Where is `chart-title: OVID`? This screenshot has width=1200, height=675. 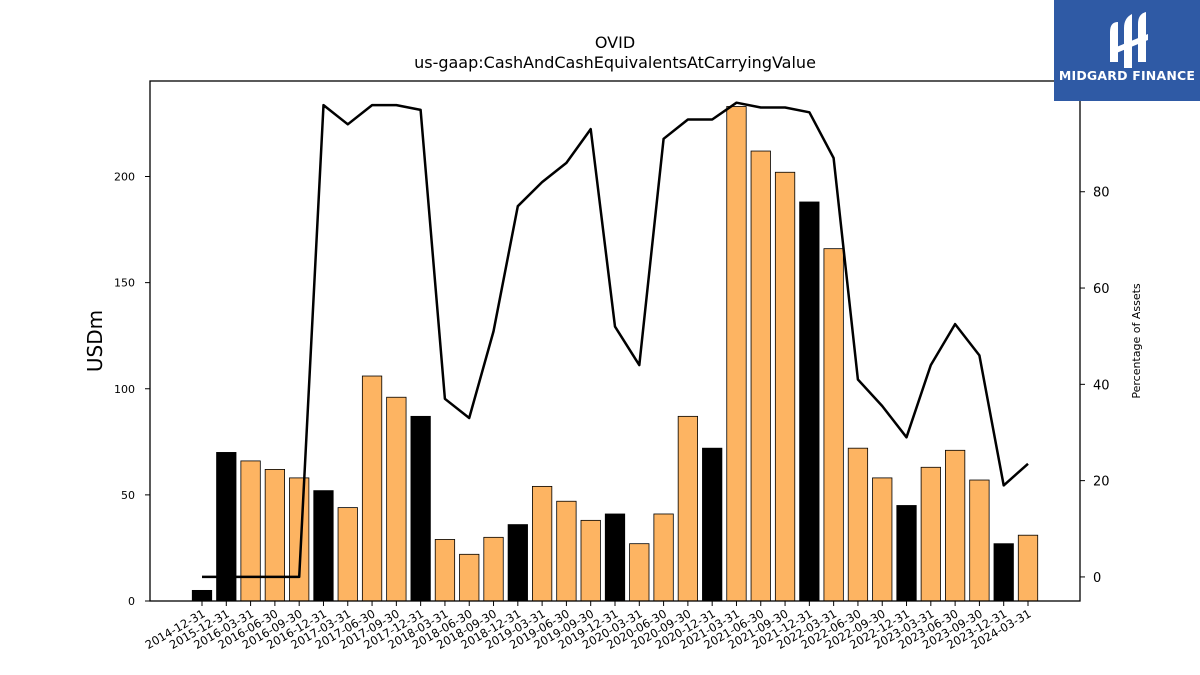
chart-title: OVID is located at coordinates (615, 42).